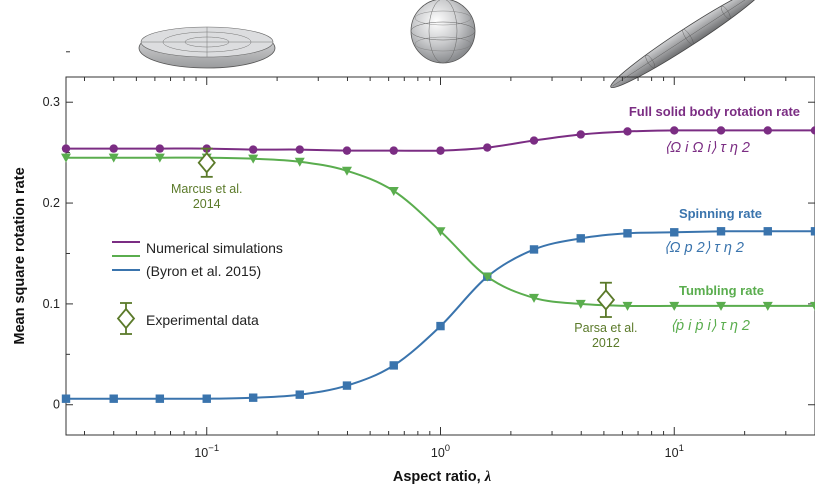 This screenshot has width=815, height=496. I want to click on x-tick-label: 10¹, so click(674, 451).